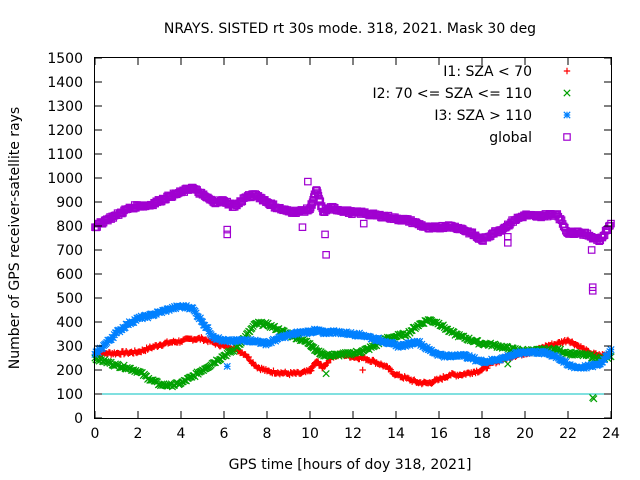  I want to click on y-tick-label: 1500, so click(65, 59).